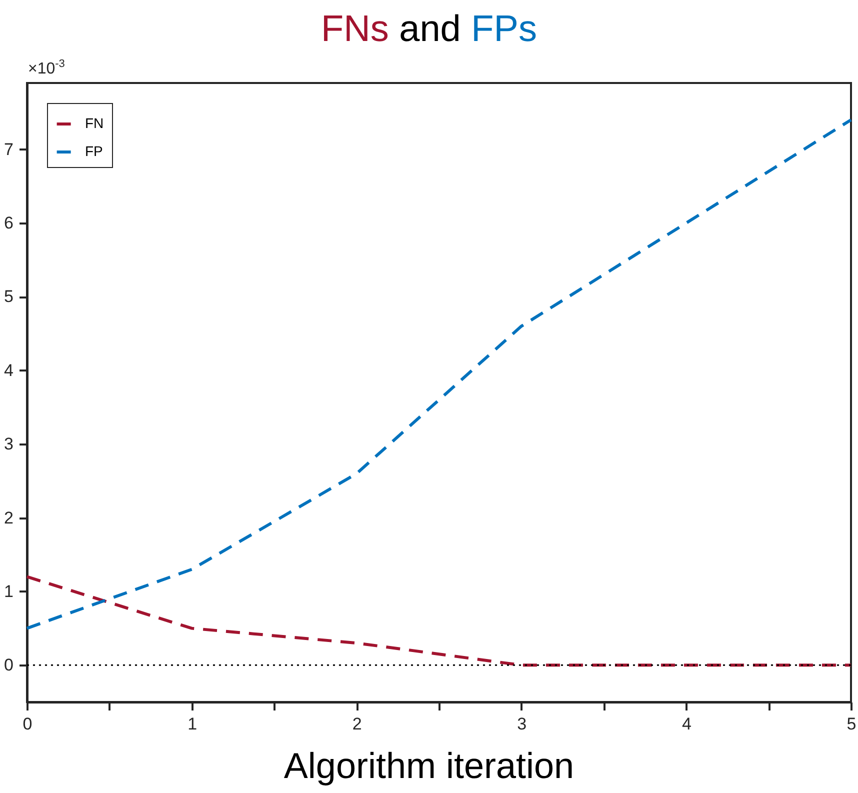 This screenshot has width=858, height=793. What do you see at coordinates (193, 724) in the screenshot?
I see `x-tick-label: 1` at bounding box center [193, 724].